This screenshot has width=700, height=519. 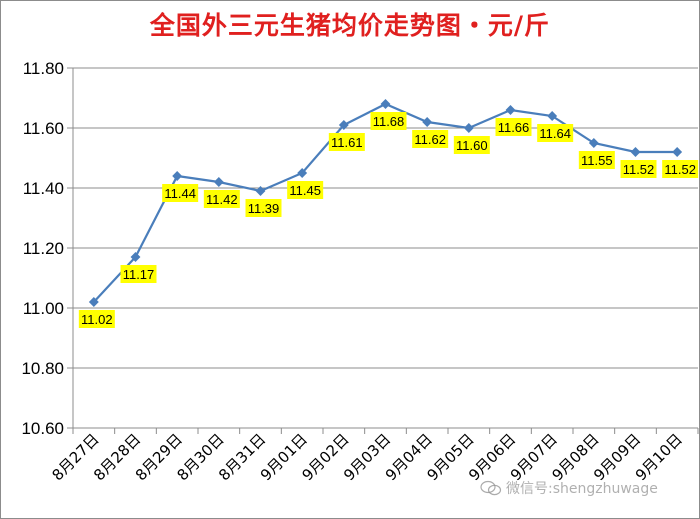 I want to click on y-tick-label: 11.80, so click(x=43, y=68).